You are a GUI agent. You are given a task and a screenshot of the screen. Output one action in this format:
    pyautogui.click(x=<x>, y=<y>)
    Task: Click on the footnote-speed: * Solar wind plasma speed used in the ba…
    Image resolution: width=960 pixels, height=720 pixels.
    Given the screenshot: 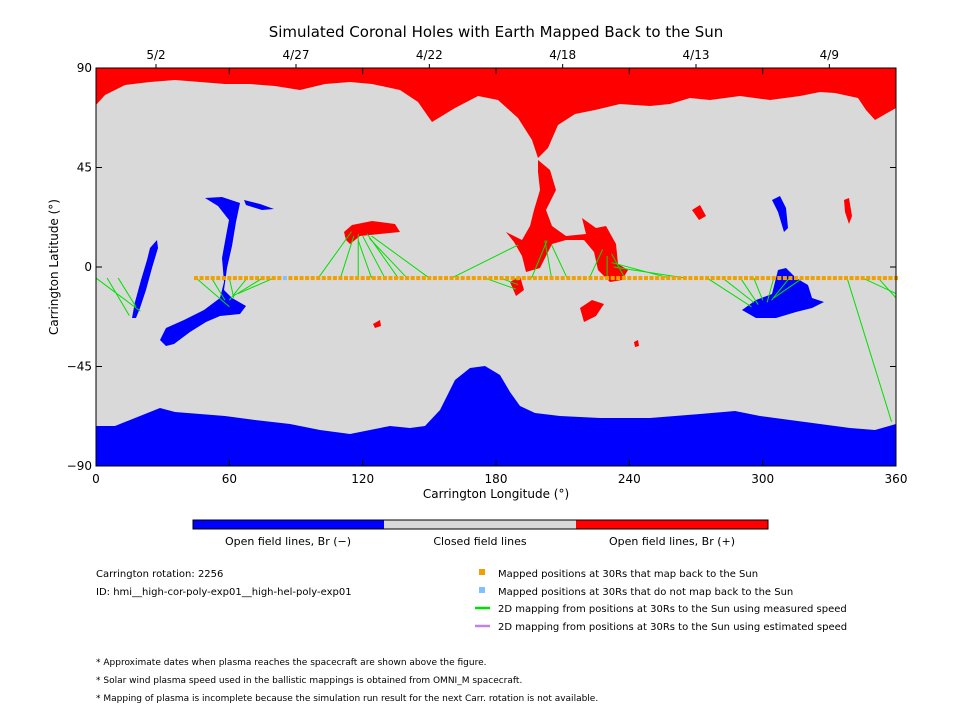 What is the action you would take?
    pyautogui.click(x=309, y=681)
    